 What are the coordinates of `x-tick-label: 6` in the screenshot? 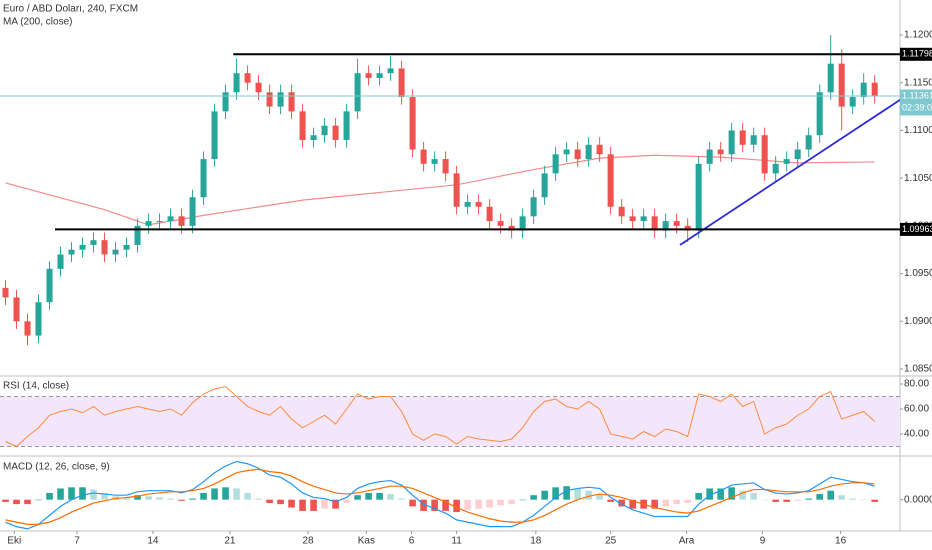 It's located at (412, 541).